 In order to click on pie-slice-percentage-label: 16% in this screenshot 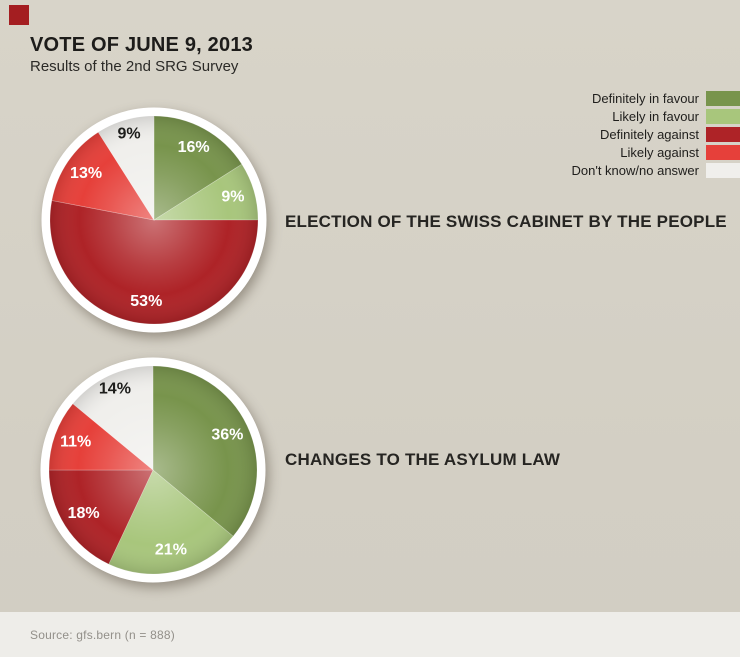, I will do `click(194, 147)`.